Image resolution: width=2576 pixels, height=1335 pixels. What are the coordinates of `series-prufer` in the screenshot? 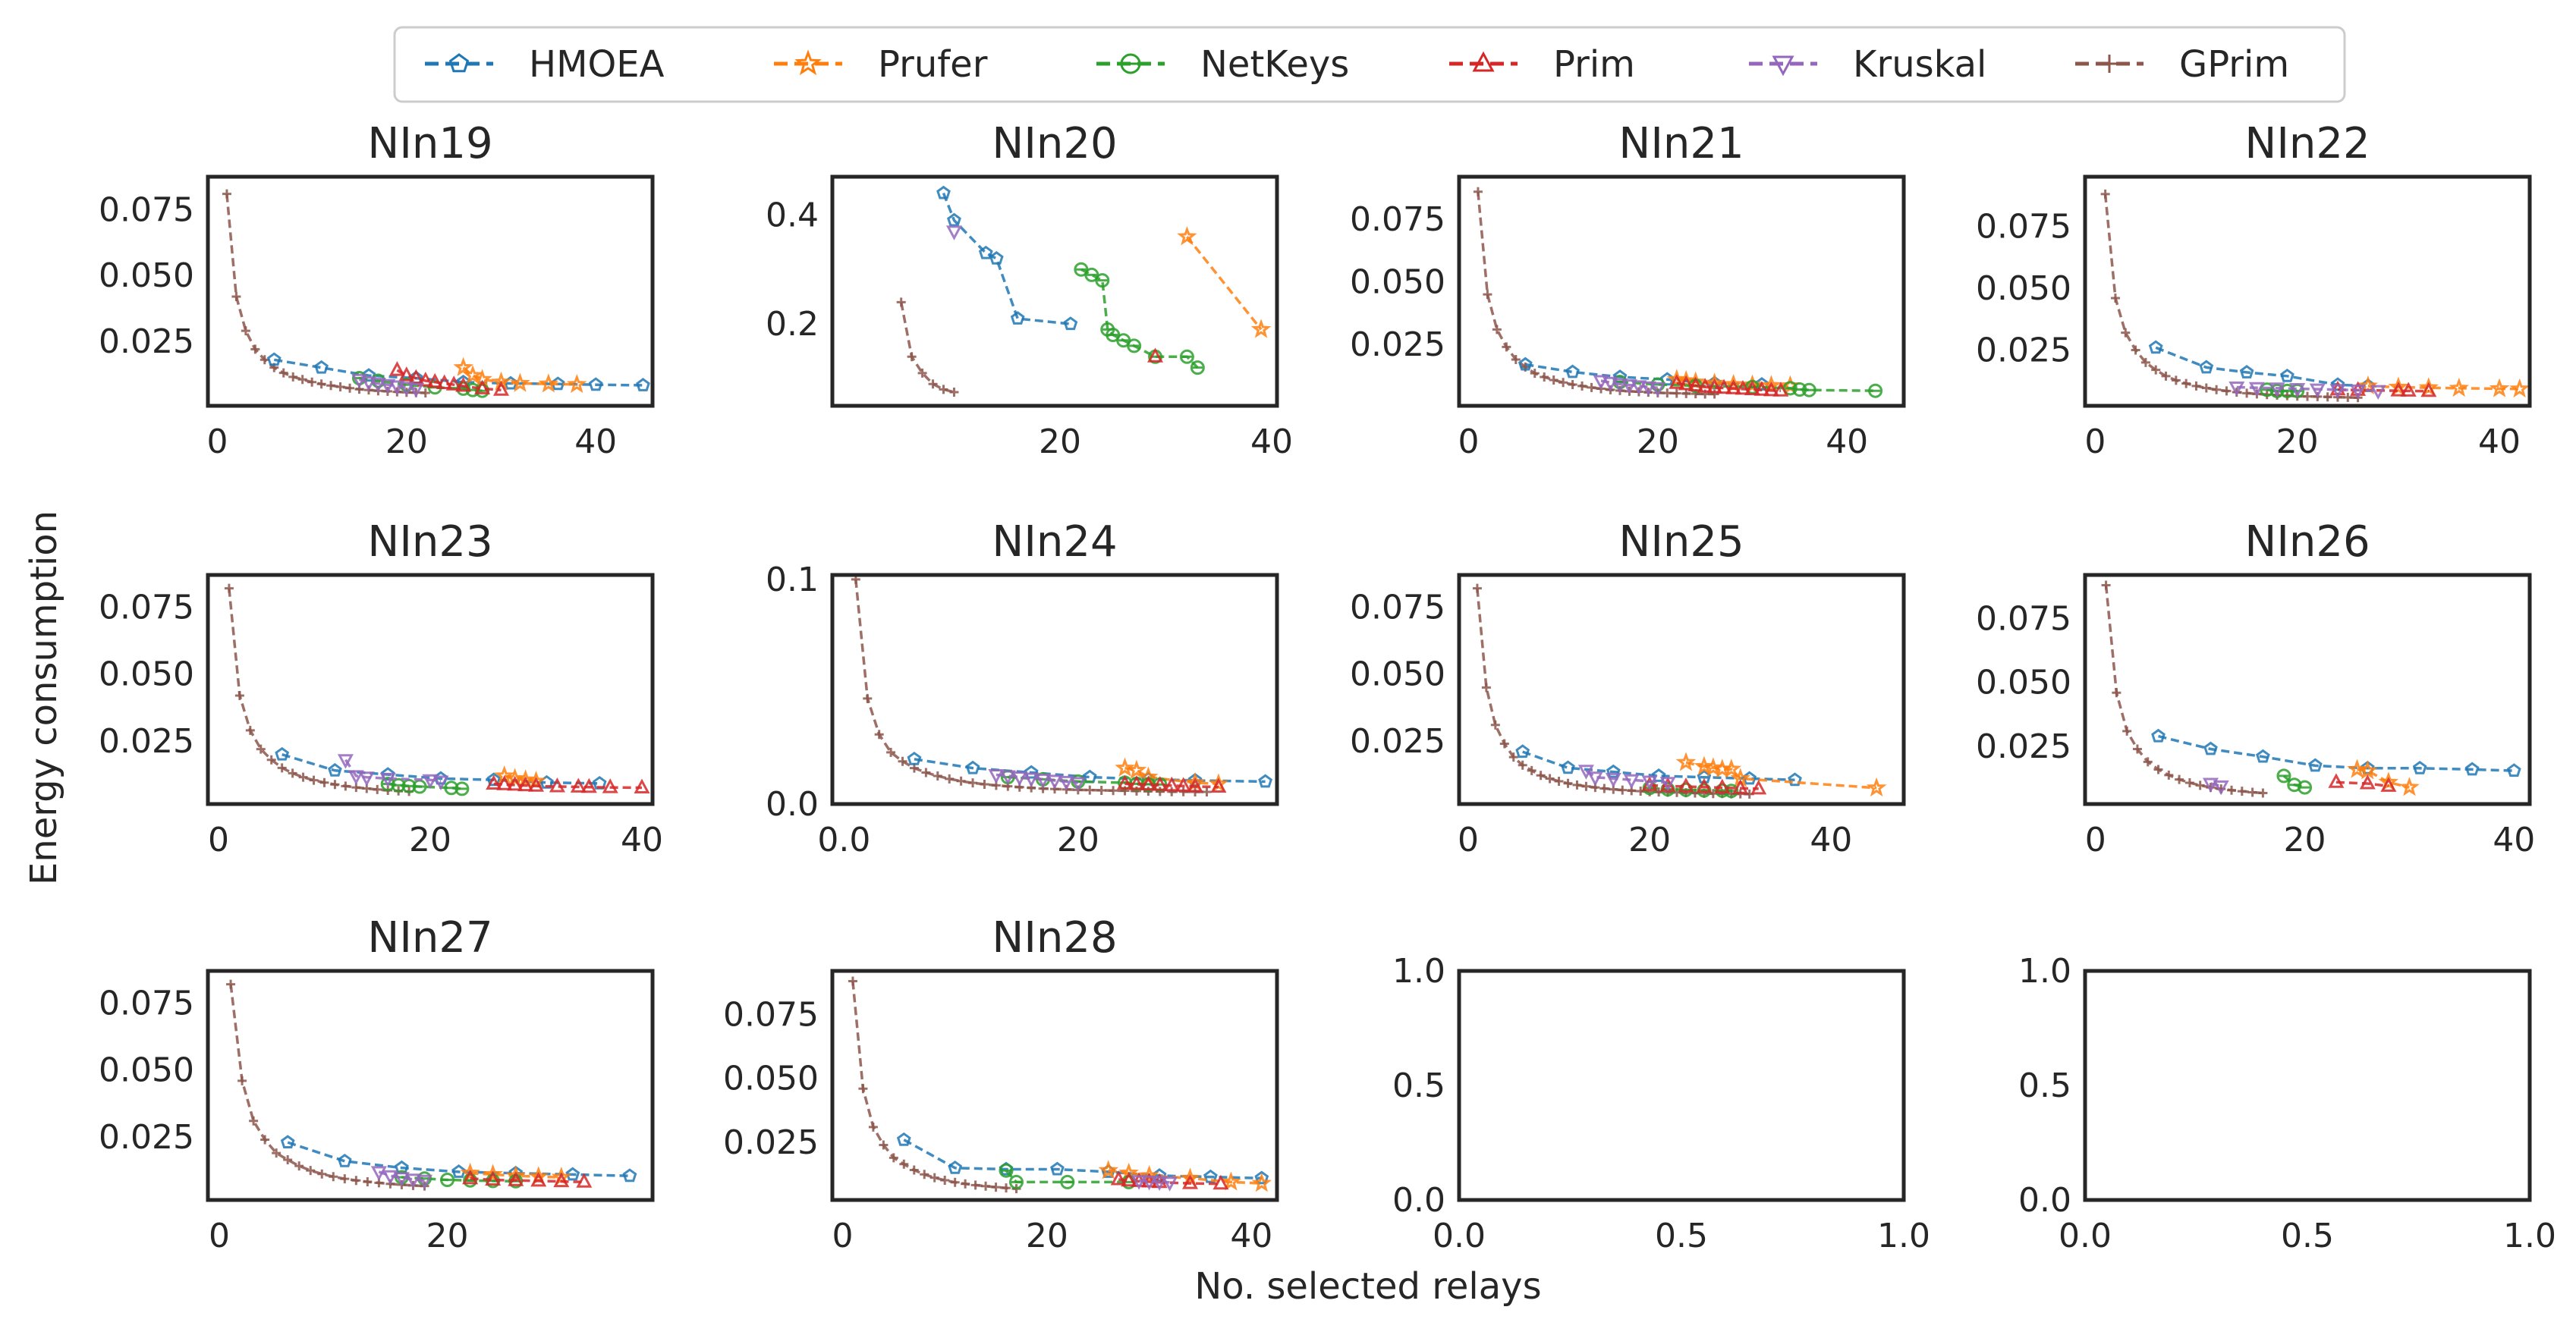 It's located at (520, 777).